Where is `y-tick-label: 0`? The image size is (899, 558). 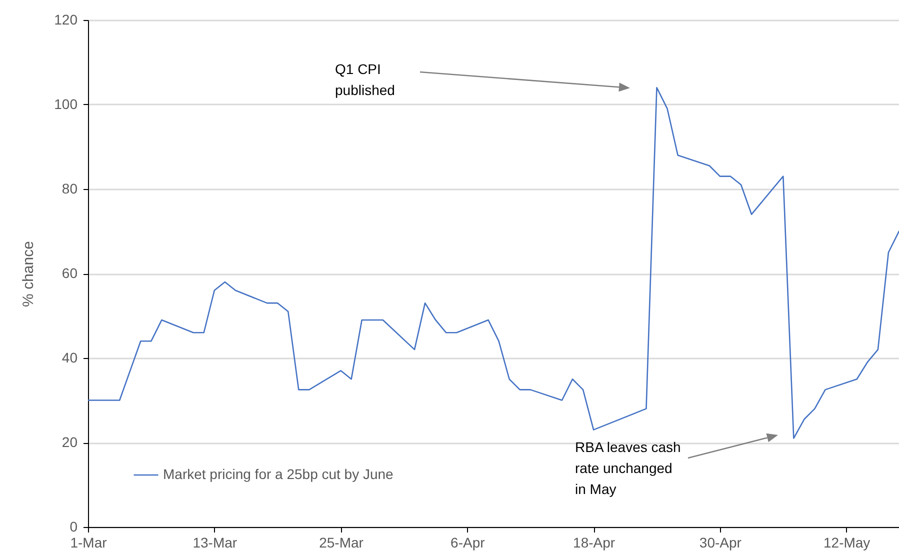
y-tick-label: 0 is located at coordinates (74, 526).